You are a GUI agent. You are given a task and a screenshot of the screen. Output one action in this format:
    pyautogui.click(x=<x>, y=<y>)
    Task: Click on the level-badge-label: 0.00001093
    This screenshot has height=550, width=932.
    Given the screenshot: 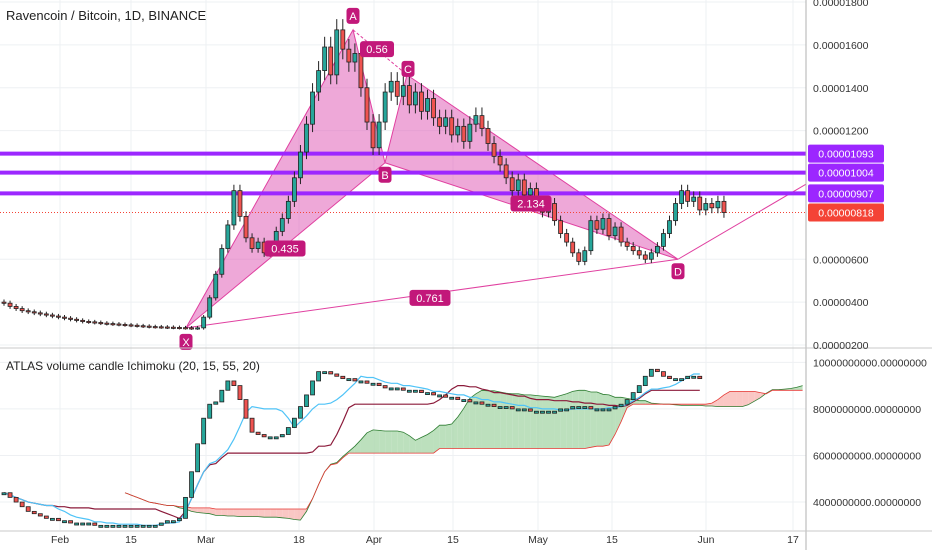 What is the action you would take?
    pyautogui.click(x=846, y=155)
    